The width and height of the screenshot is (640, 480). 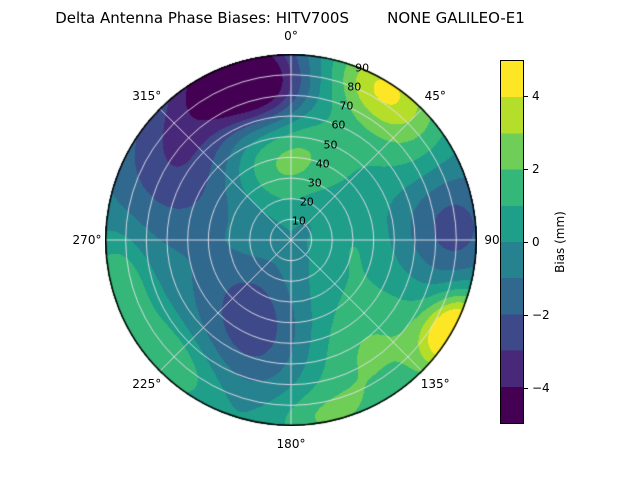 What do you see at coordinates (291, 36) in the screenshot?
I see `azimuth-tick-label: 0°` at bounding box center [291, 36].